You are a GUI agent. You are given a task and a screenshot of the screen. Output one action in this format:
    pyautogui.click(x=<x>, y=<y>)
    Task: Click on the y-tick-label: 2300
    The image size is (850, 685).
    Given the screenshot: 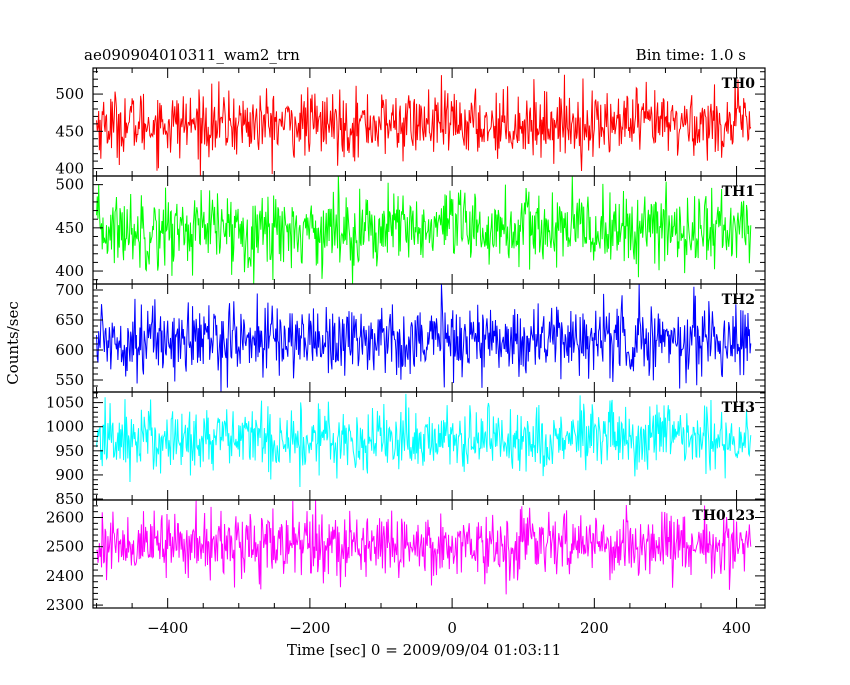 What is the action you would take?
    pyautogui.click(x=65, y=605)
    